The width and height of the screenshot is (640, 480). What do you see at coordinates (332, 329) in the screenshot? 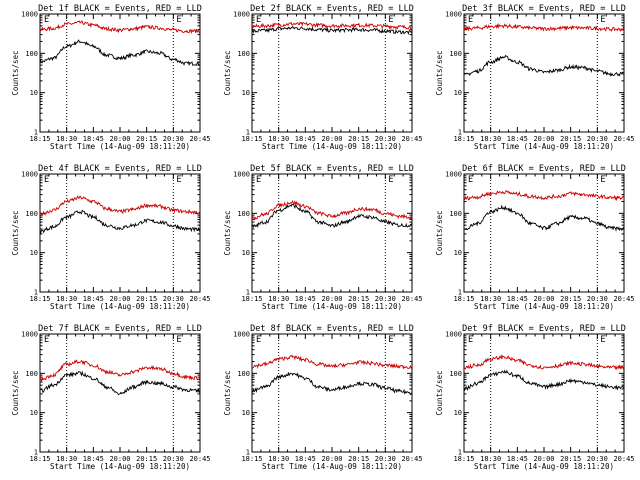
I see `chart-title: Det 8f BLACK = Events, RED = LLD` at bounding box center [332, 329].